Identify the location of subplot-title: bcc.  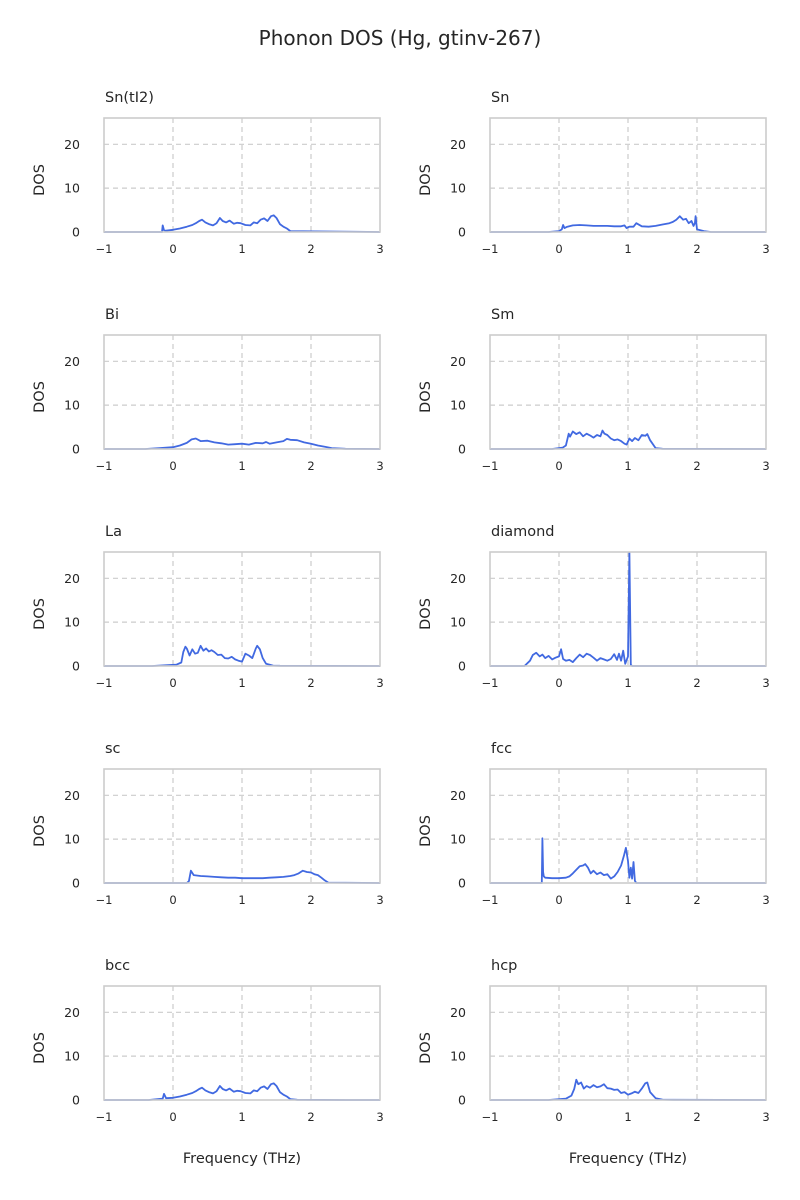
(117, 966).